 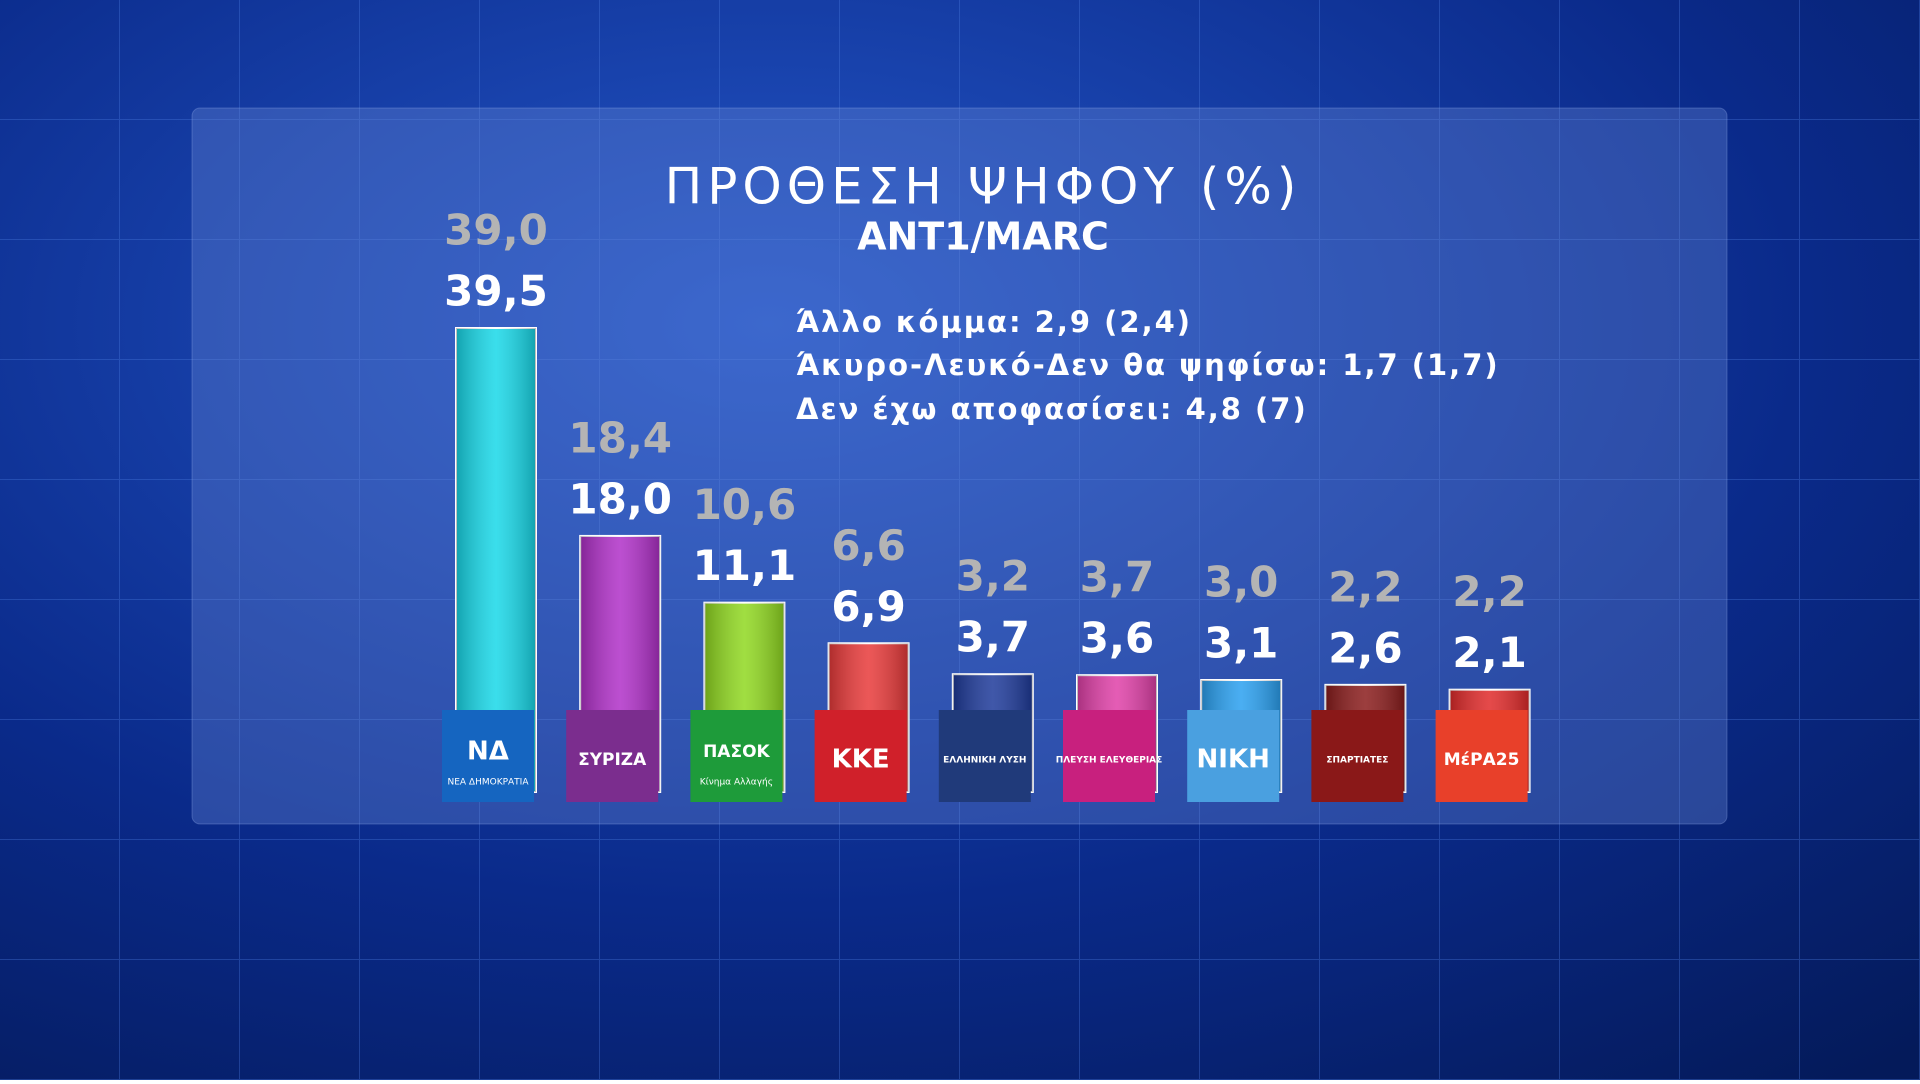 I want to click on party-name: ΣΥΡΙΖΑ, so click(x=612, y=760).